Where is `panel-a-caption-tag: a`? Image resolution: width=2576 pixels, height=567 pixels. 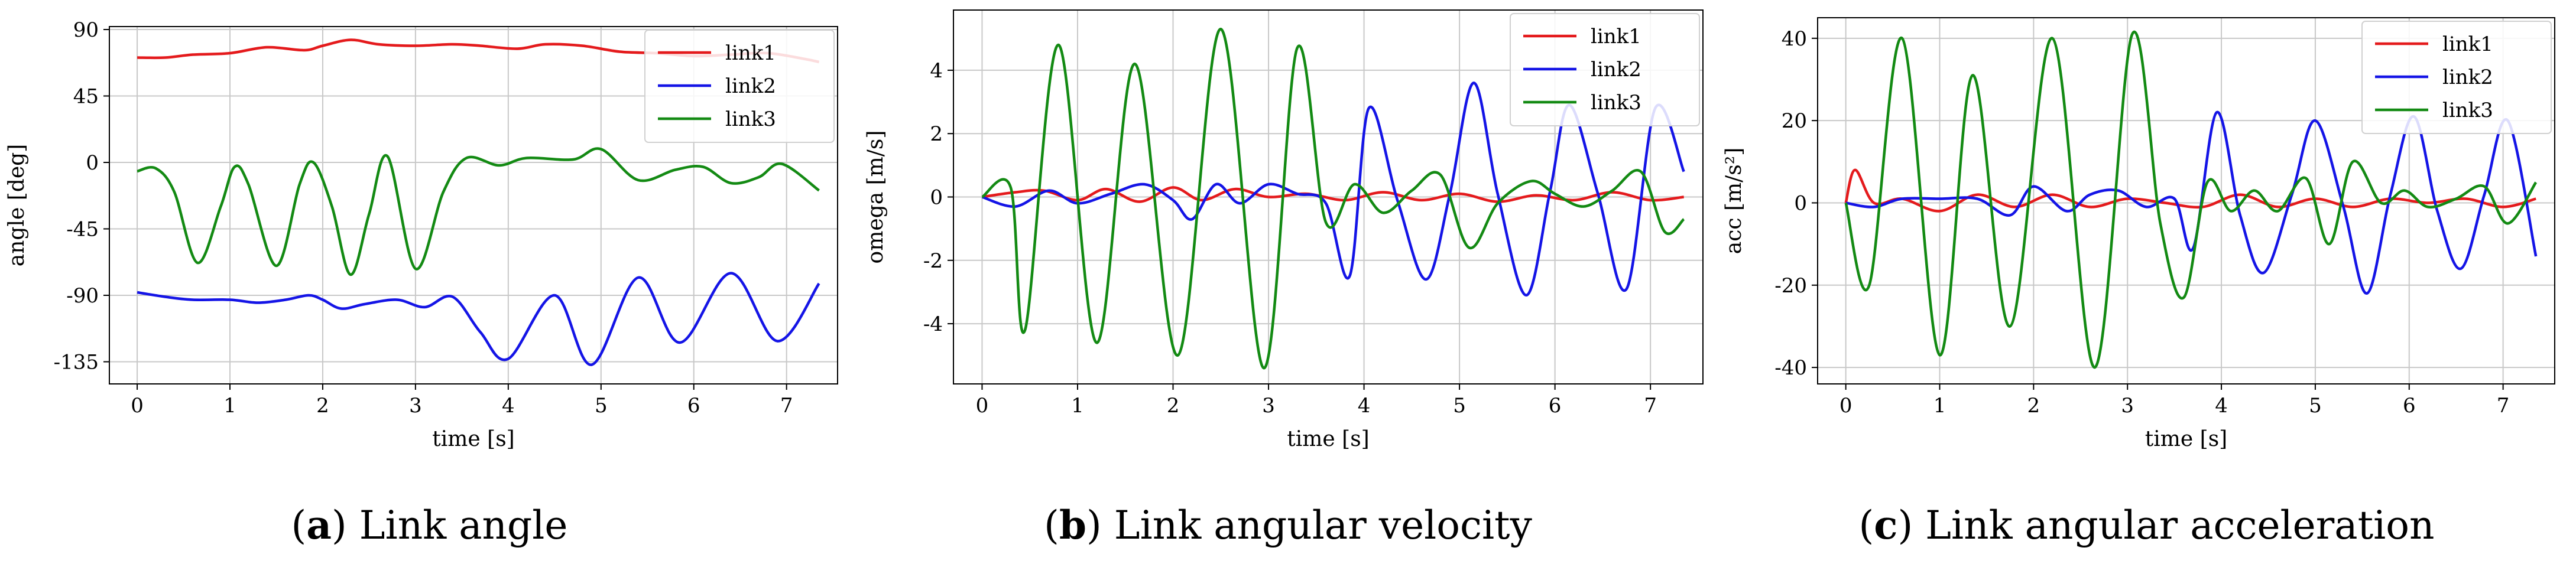 panel-a-caption-tag: a is located at coordinates (319, 525).